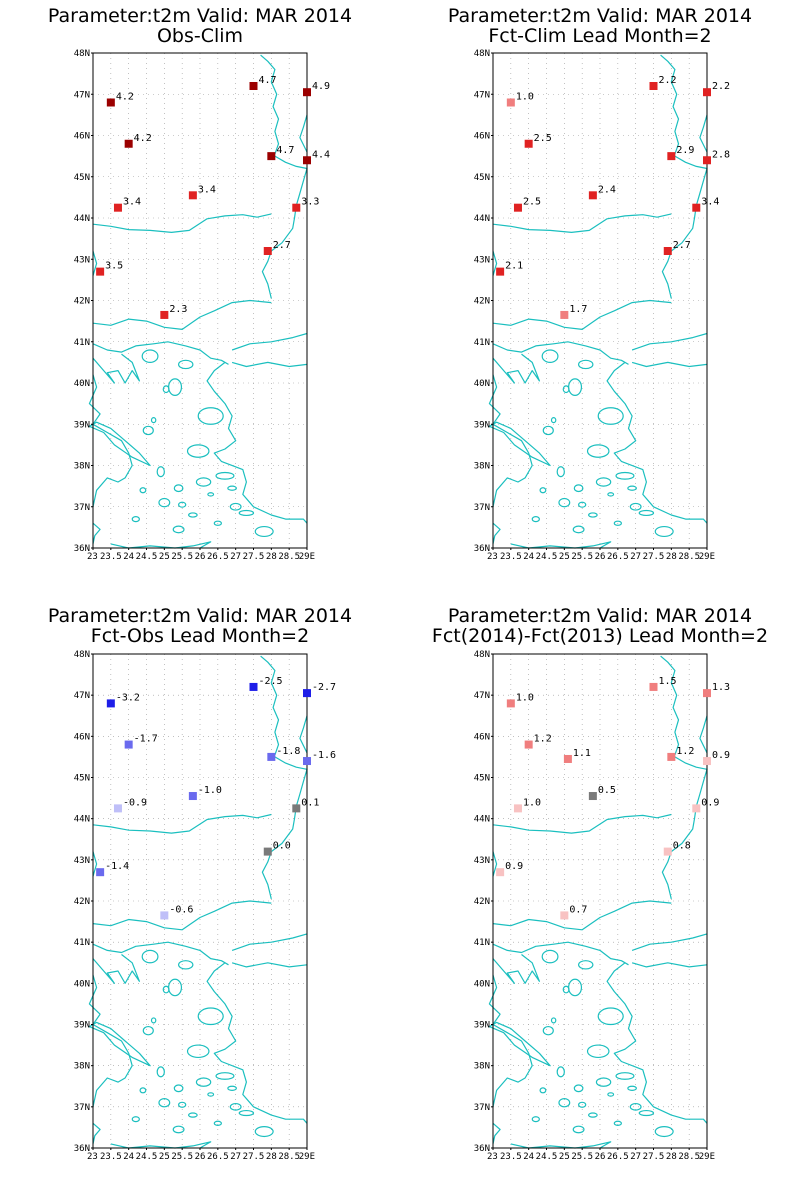 The image size is (800, 1200). Describe the element at coordinates (543, 138) in the screenshot. I see `station-value-label: 2.5` at that location.